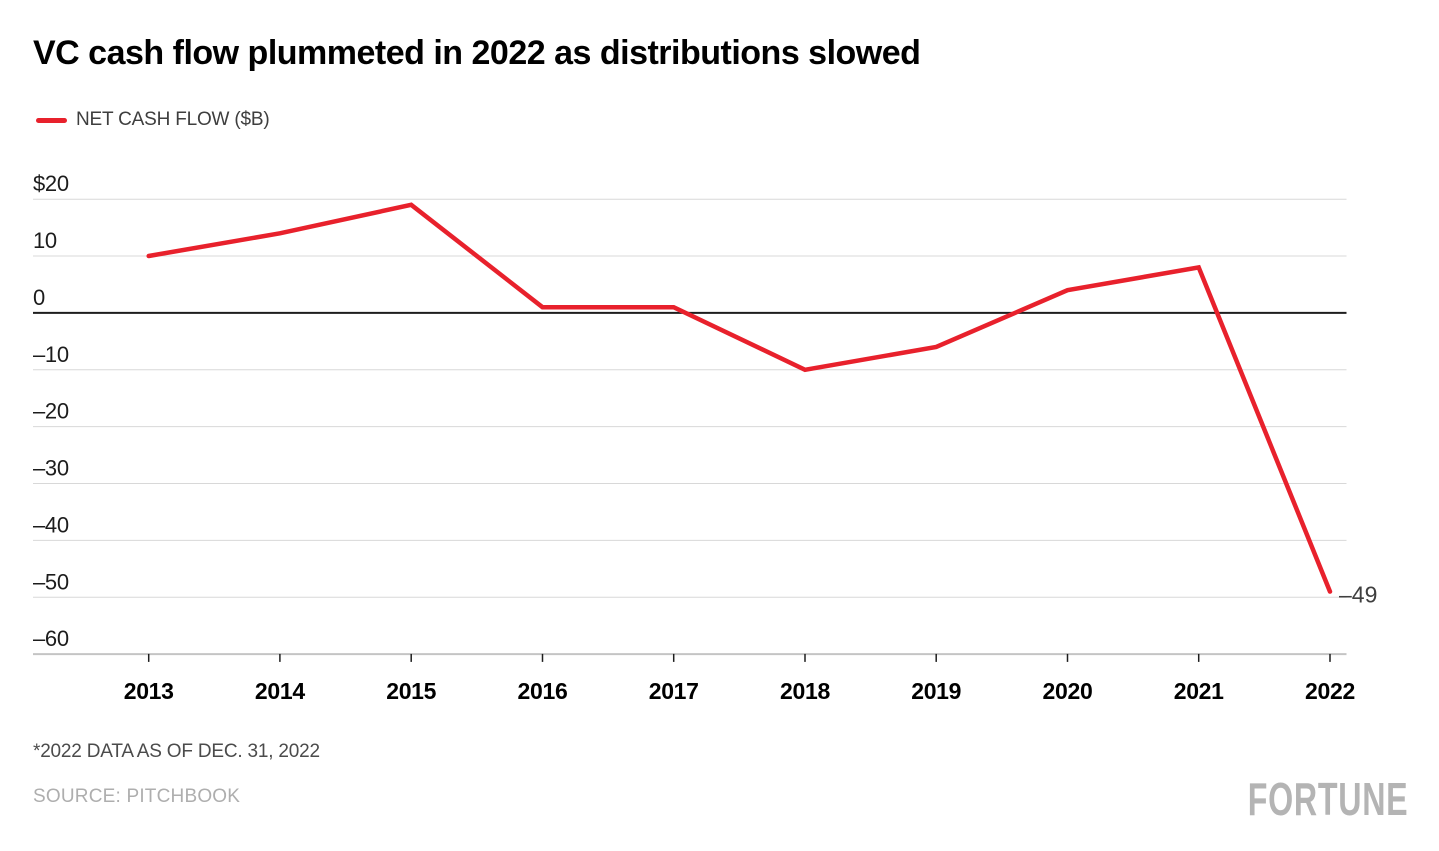 The image size is (1439, 851). Describe the element at coordinates (51, 468) in the screenshot. I see `y-axis-tick-label: –30` at that location.